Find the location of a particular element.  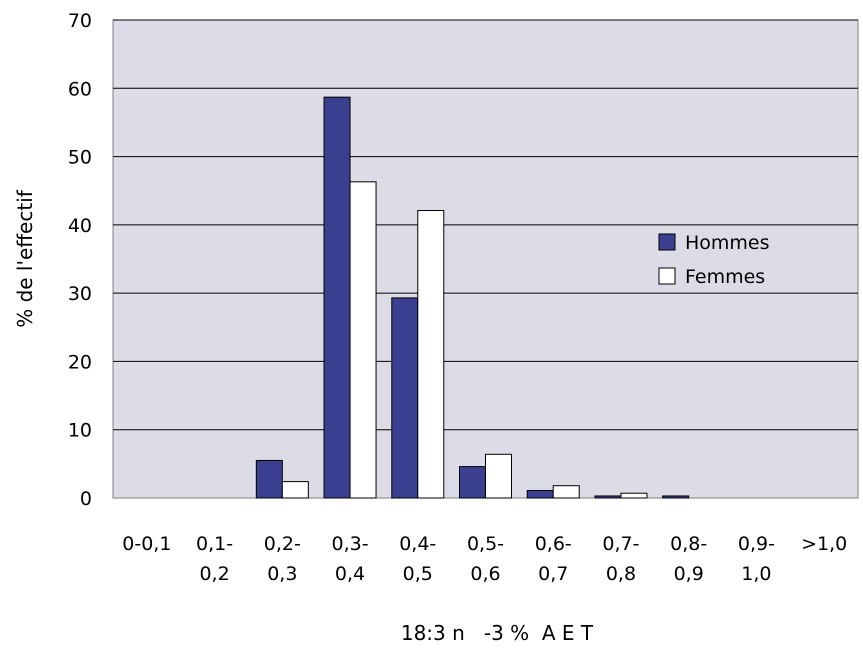

legend-swatch-femmes is located at coordinates (667, 276).